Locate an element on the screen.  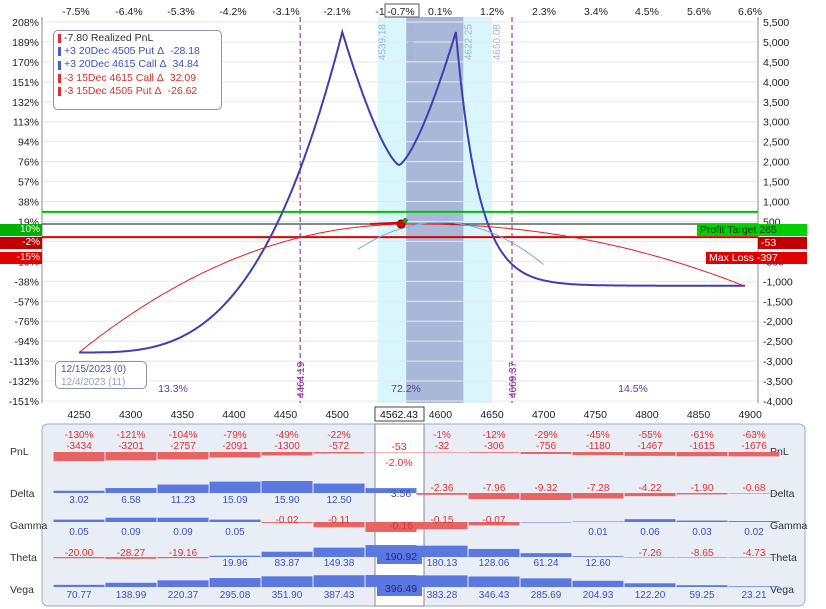
x-current-box is located at coordinates (399, 414).